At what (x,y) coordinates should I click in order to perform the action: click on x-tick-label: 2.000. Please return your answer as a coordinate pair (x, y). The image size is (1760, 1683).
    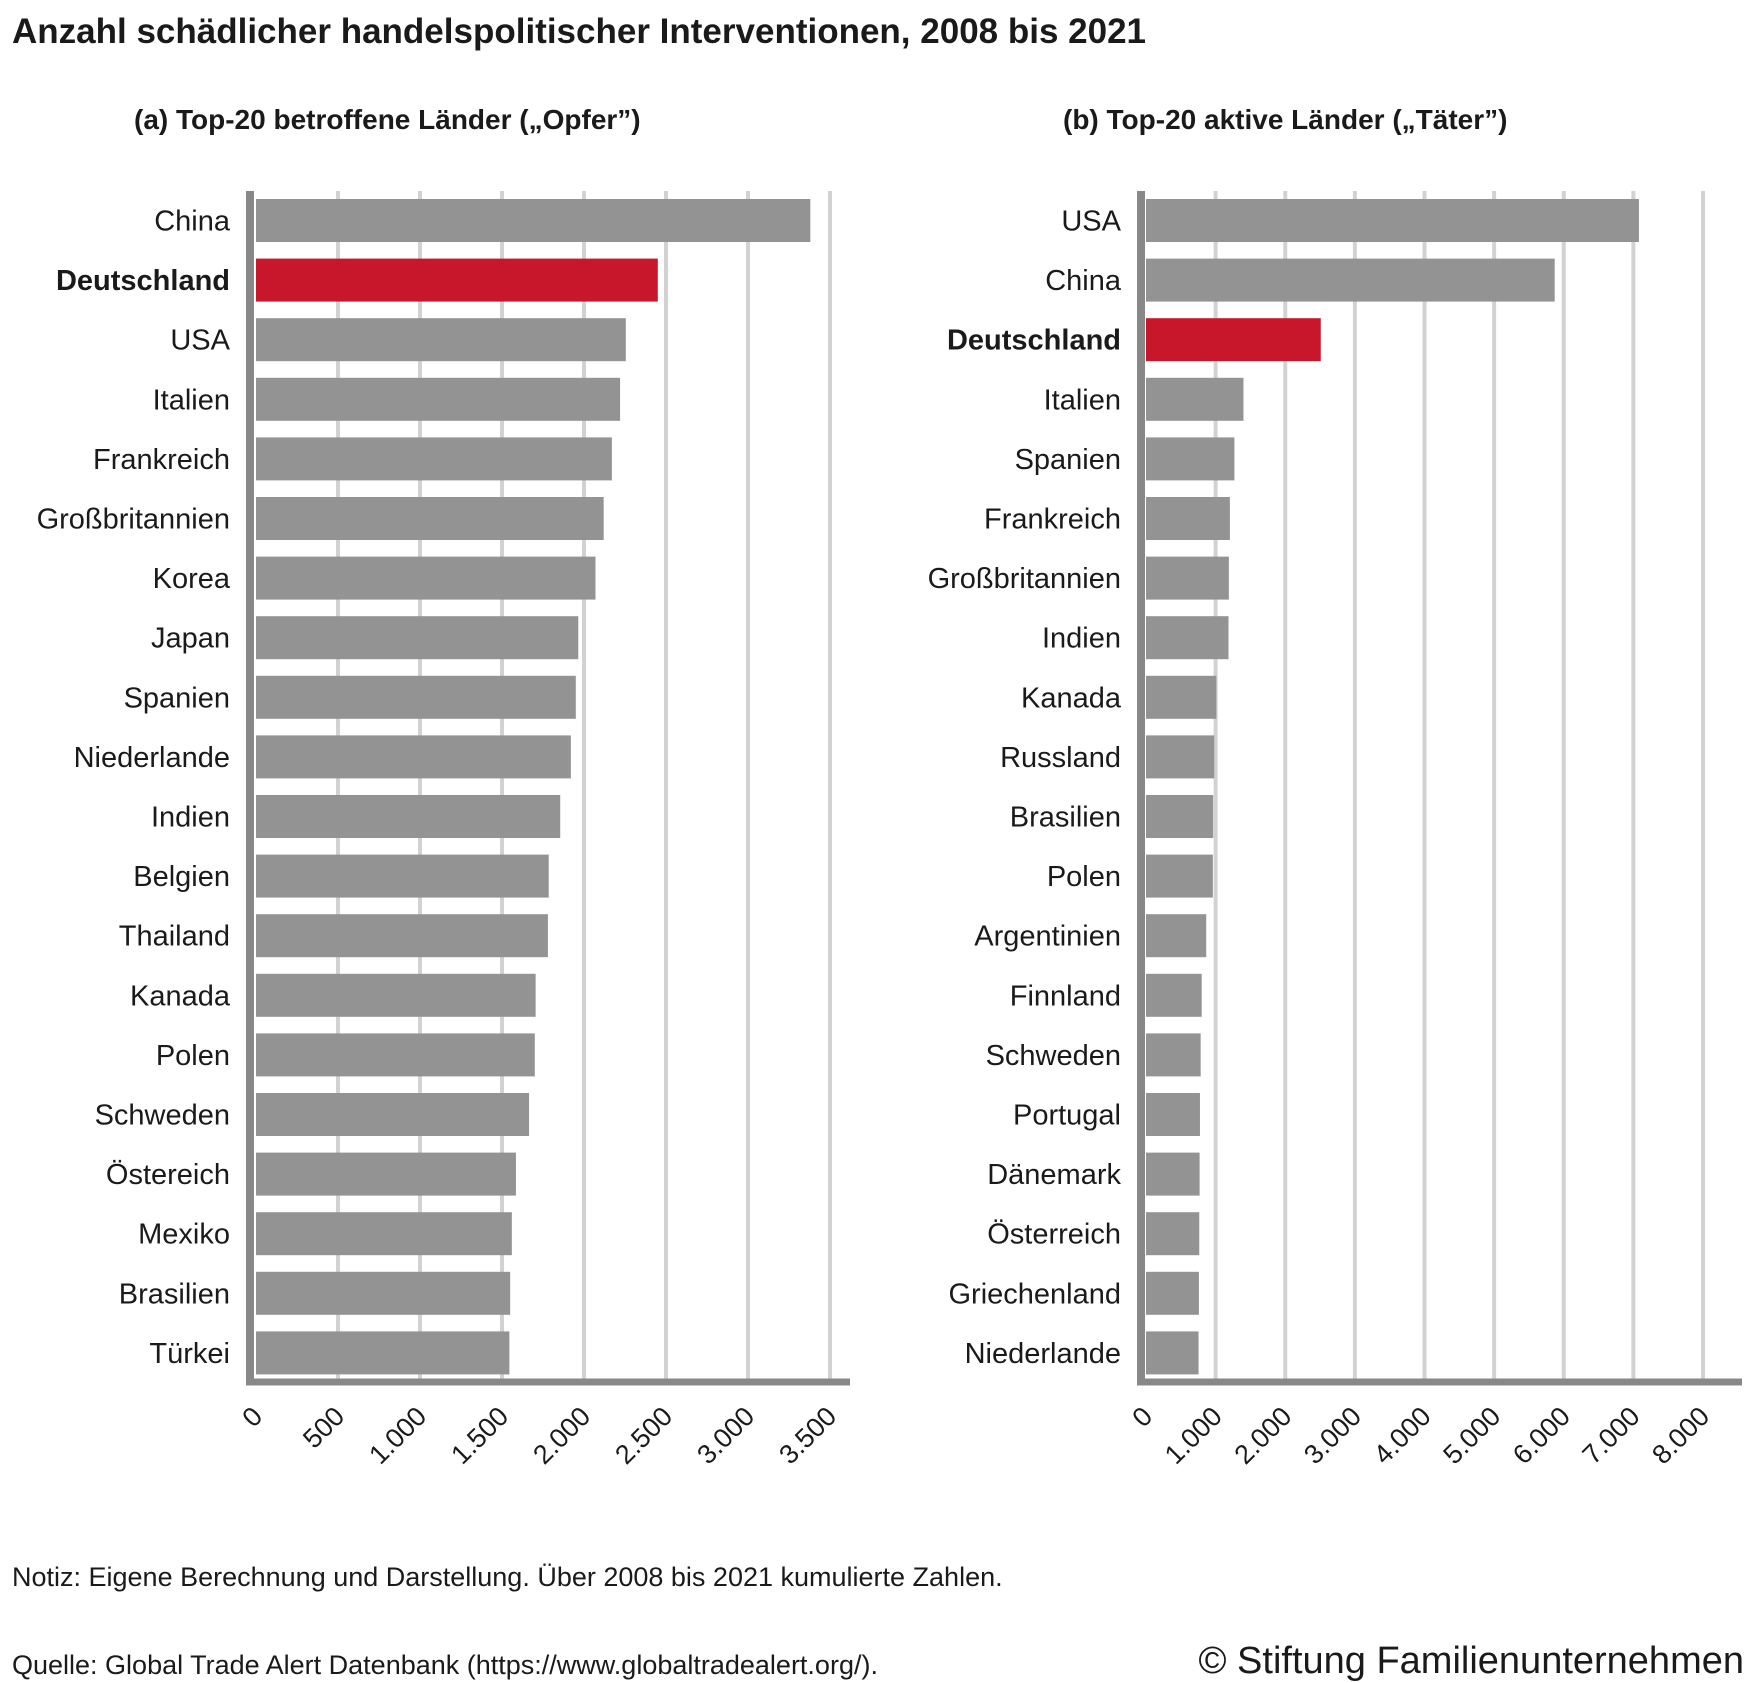
    Looking at the image, I should click on (1262, 1435).